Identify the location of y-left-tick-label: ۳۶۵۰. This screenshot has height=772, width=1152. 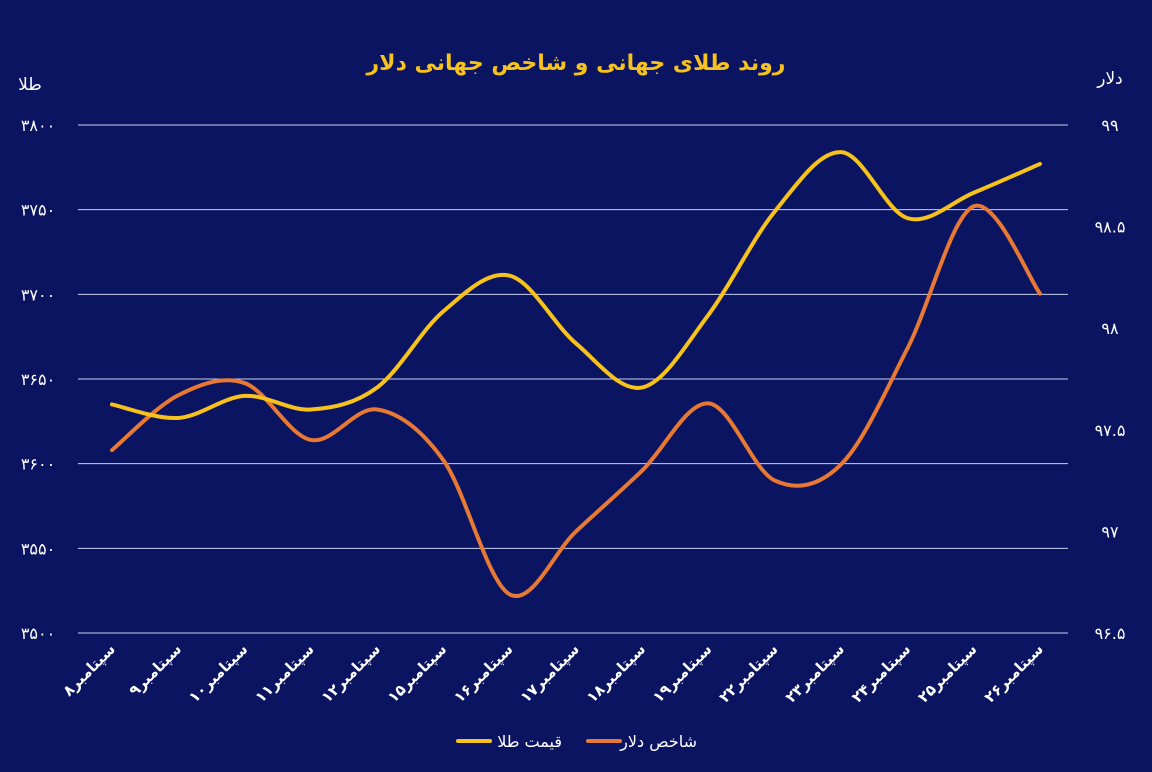
(38, 379).